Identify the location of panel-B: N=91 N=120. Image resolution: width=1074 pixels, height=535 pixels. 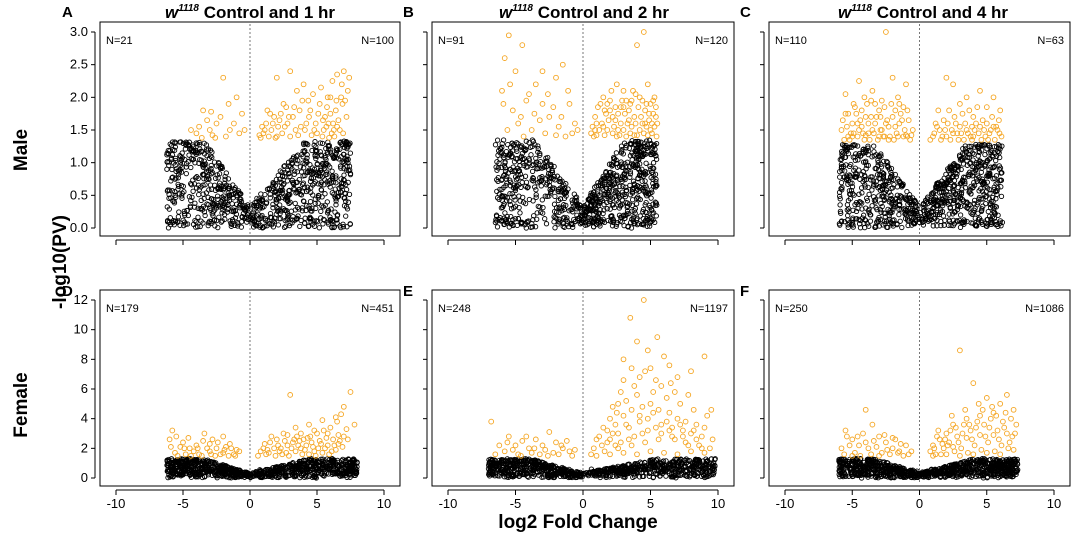
(579, 133).